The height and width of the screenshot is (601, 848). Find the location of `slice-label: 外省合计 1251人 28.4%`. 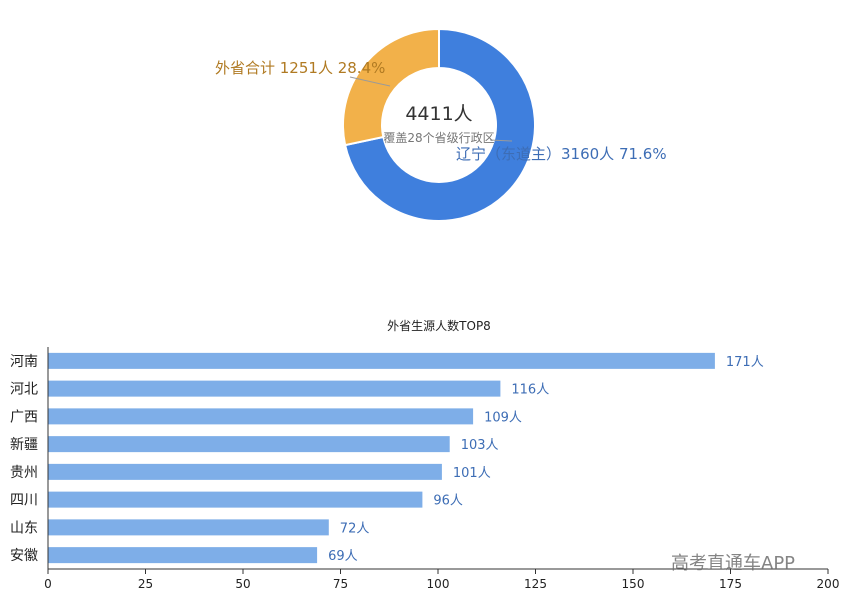

slice-label: 外省合计 1251人 28.4% is located at coordinates (300, 68).